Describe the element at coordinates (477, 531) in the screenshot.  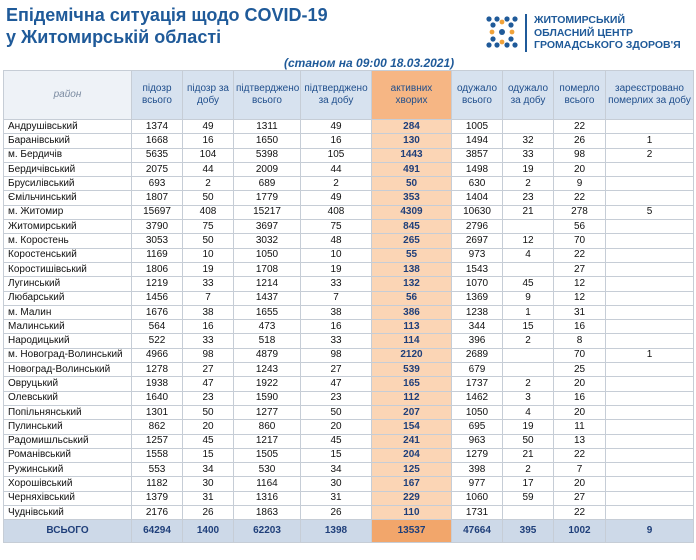
I see `total-value-cell: 47664` at that location.